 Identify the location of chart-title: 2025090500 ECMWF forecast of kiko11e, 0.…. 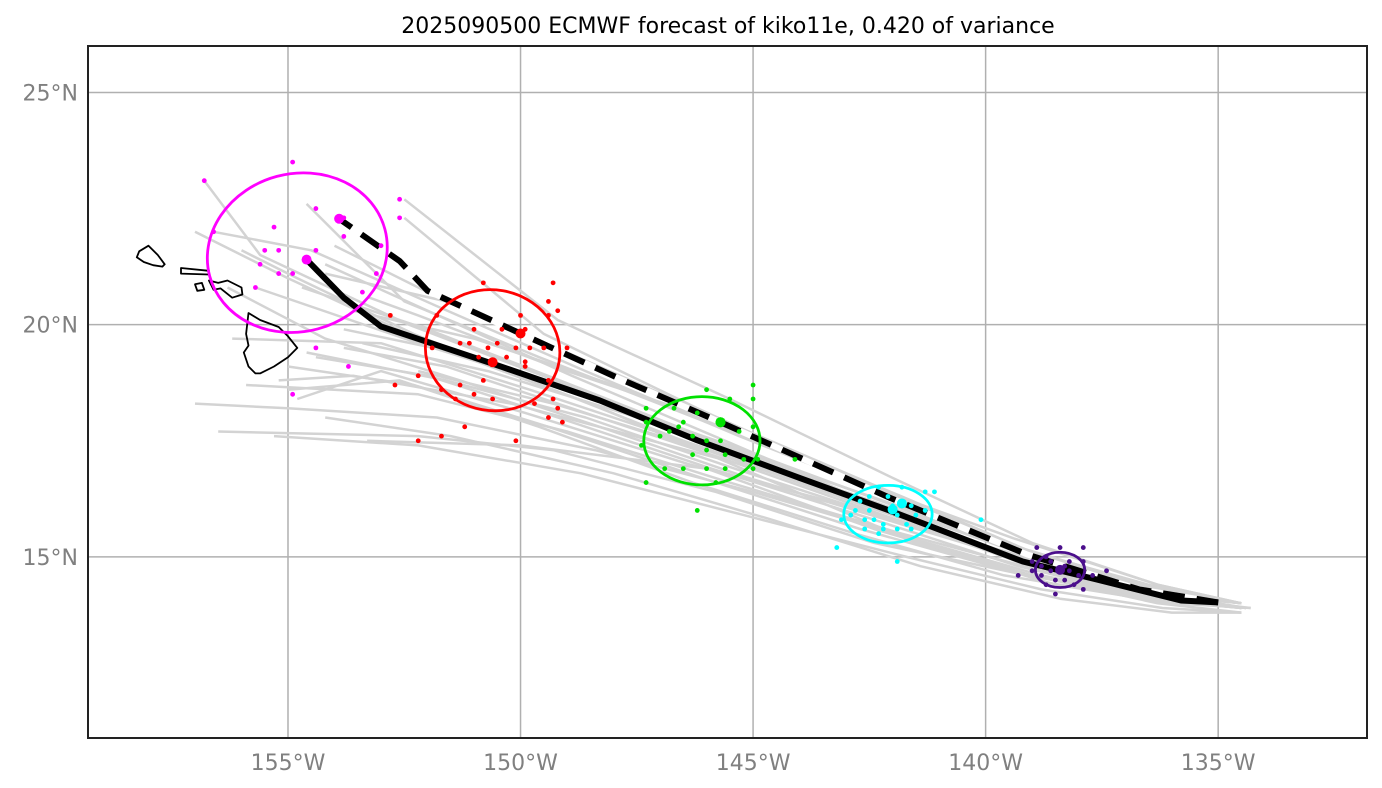
(727, 26).